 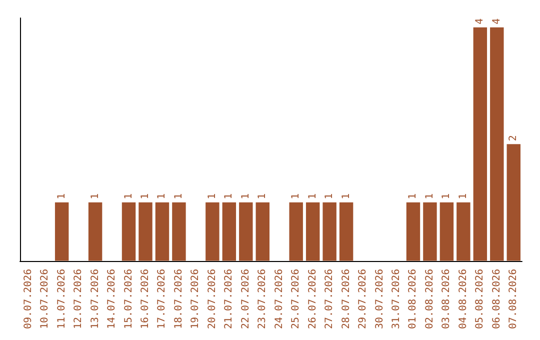 What do you see at coordinates (312, 299) in the screenshot?
I see `x-tick-label: 26.07.2026` at bounding box center [312, 299].